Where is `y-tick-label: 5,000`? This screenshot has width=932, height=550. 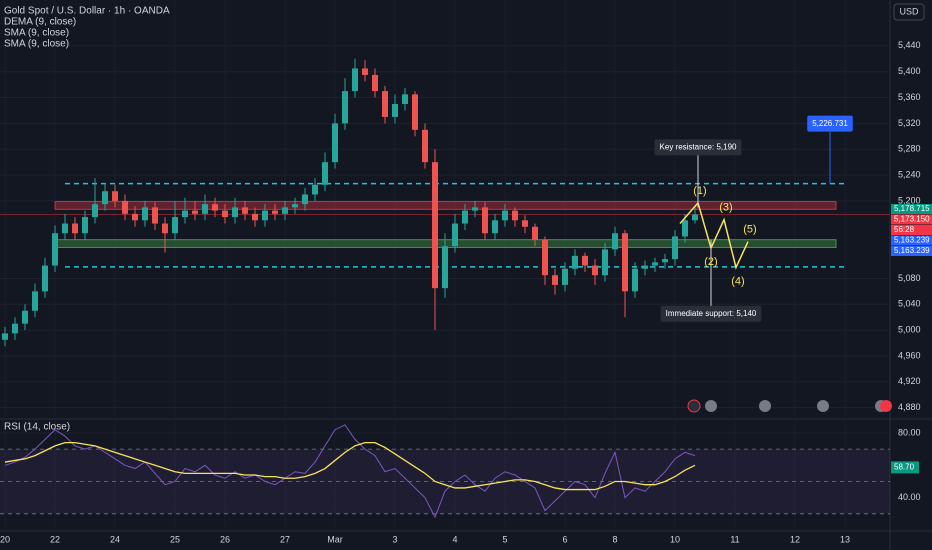 y-tick-label: 5,000 is located at coordinates (909, 330).